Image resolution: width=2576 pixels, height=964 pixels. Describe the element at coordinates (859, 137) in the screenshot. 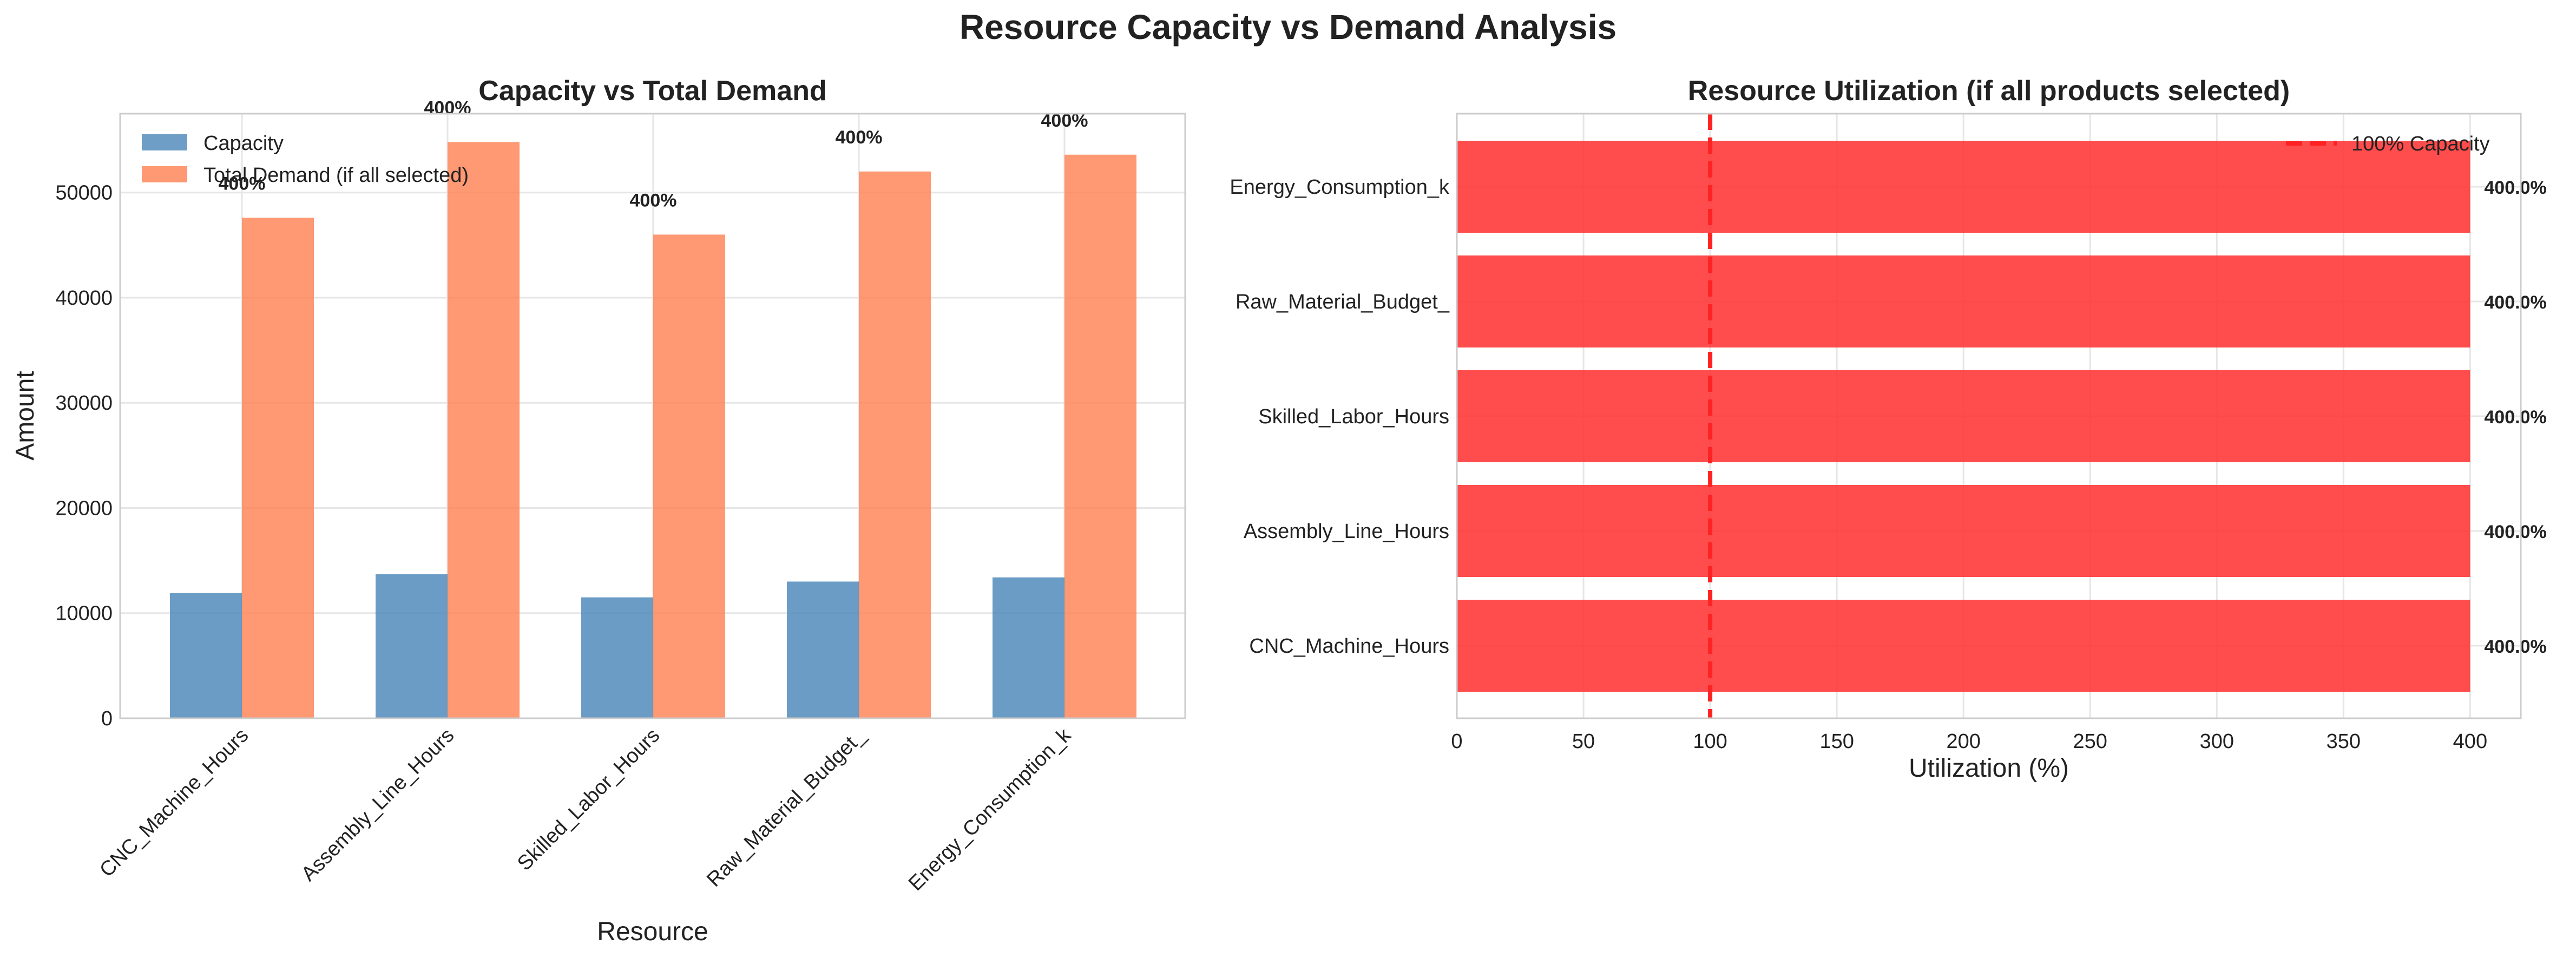

I see `bar-label-raw-material-budget: 400%` at that location.